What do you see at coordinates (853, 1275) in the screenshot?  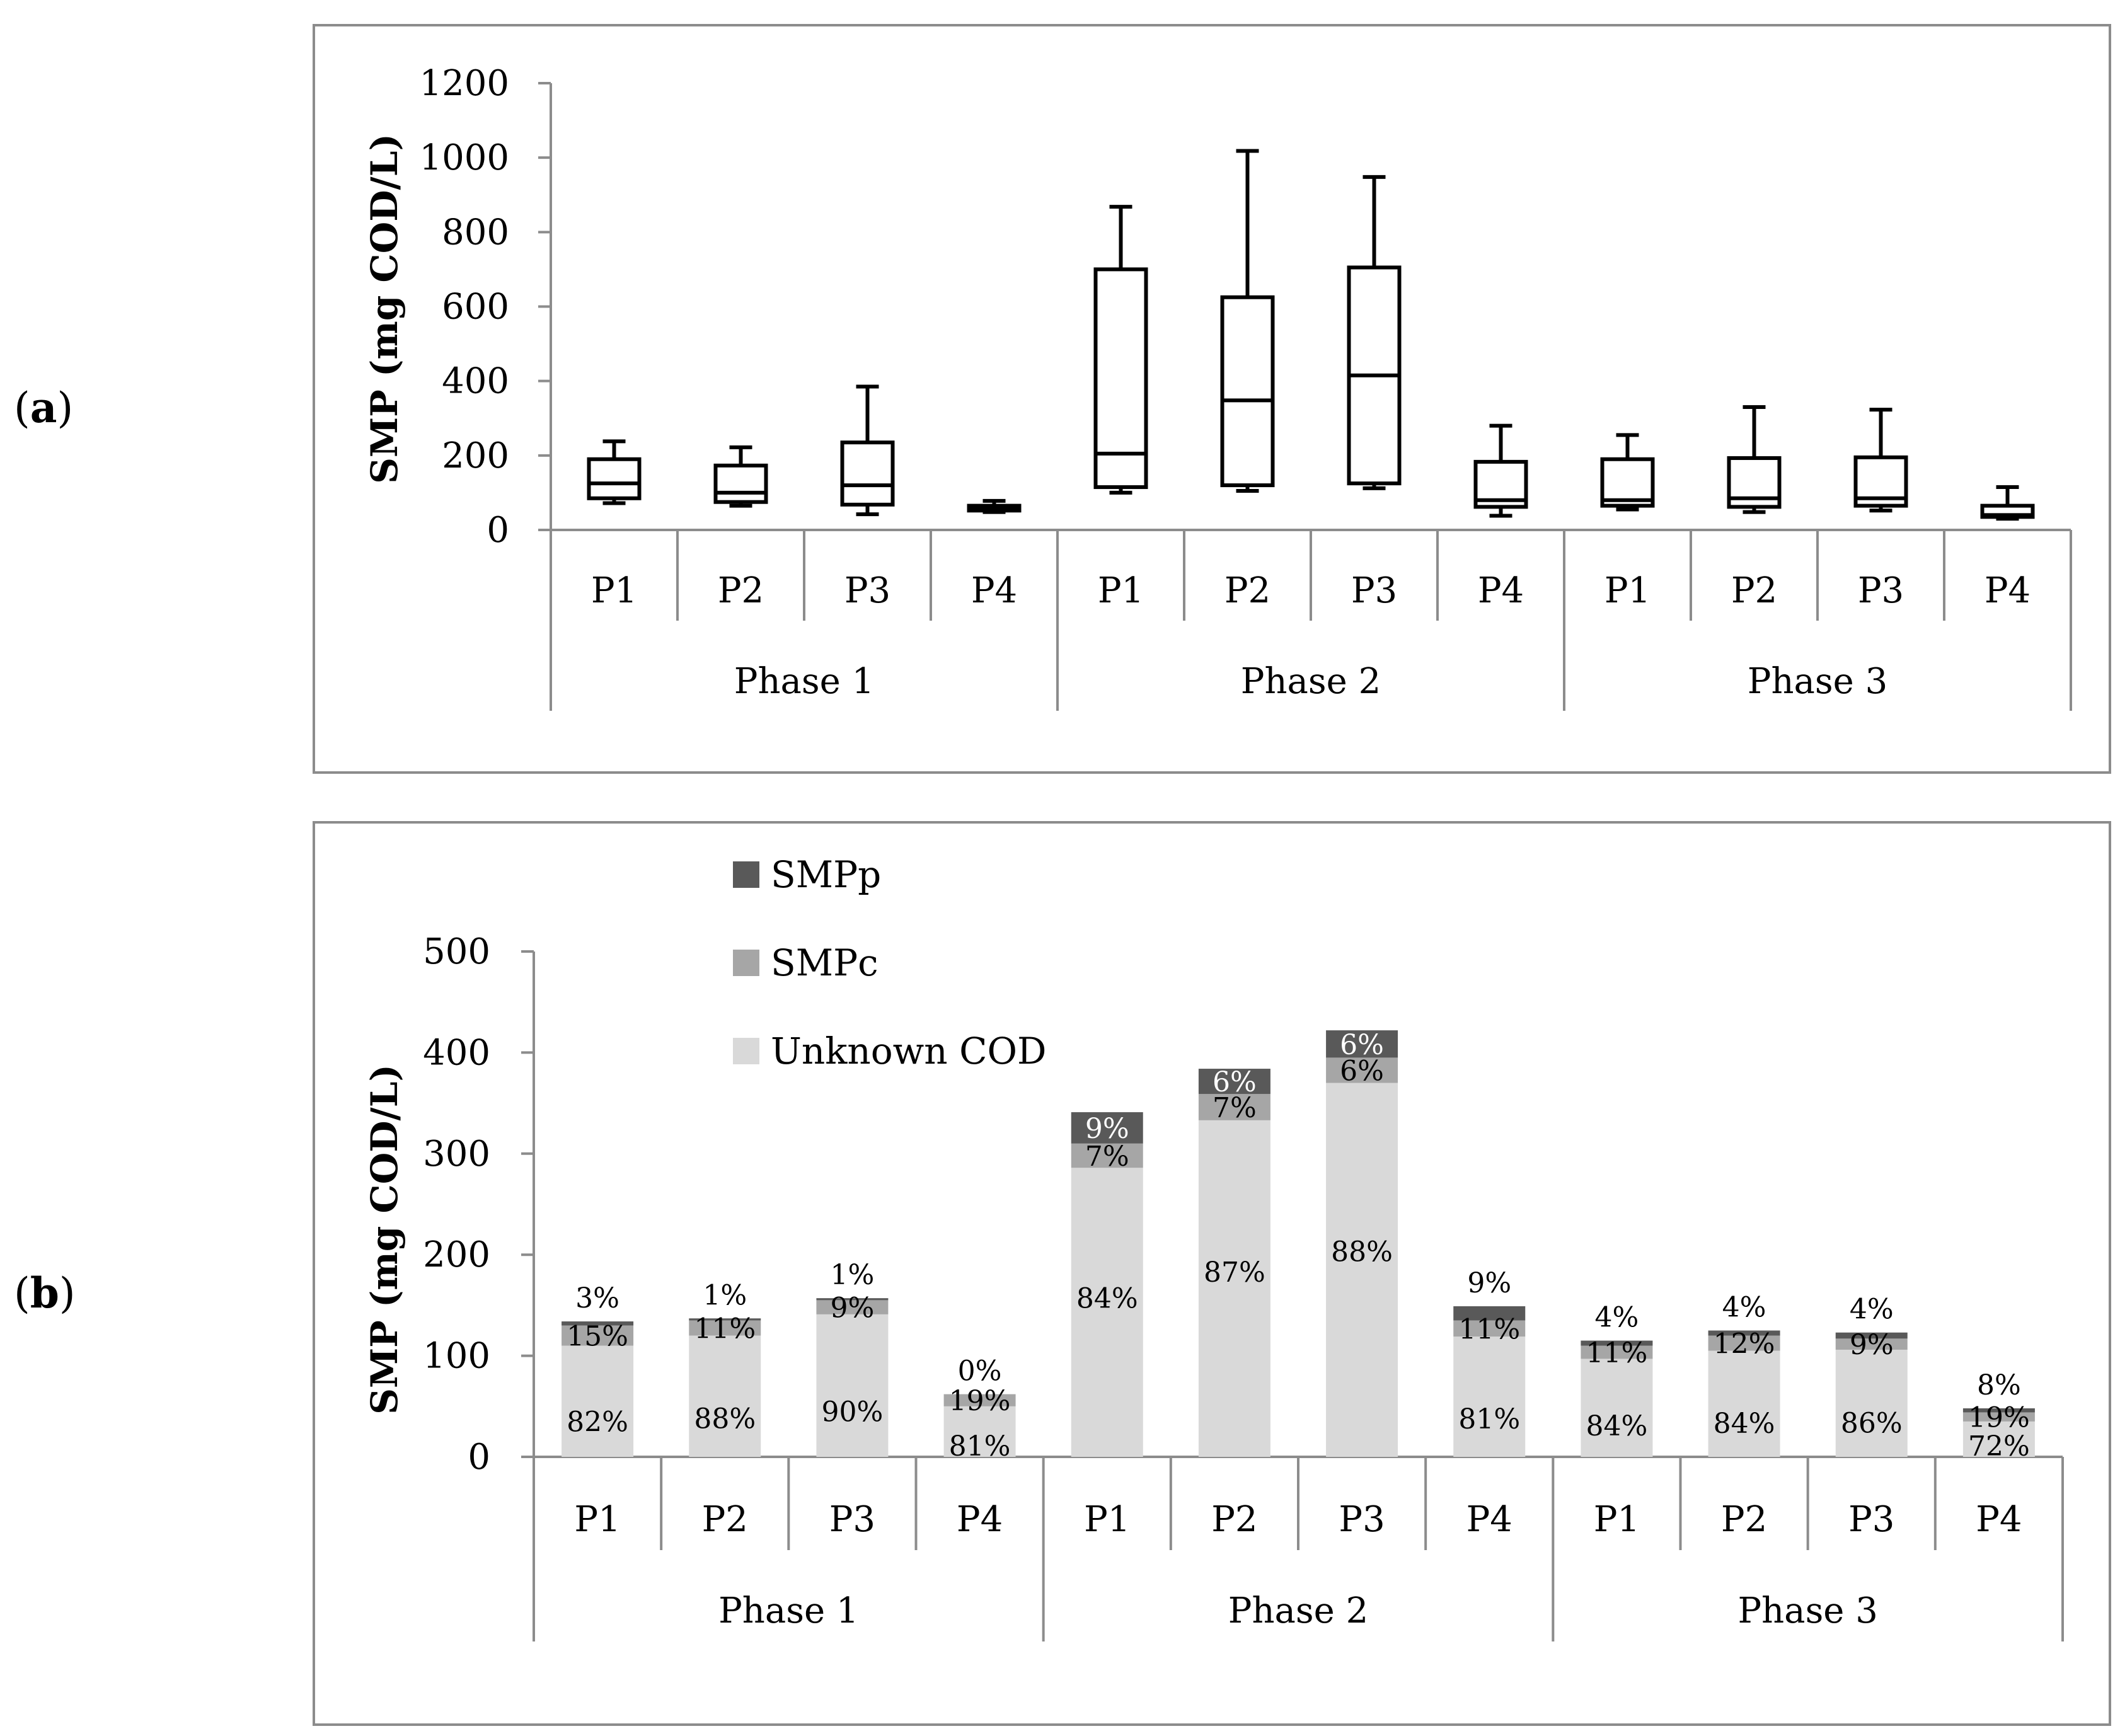 I see `bar-label-smpp: 1%` at bounding box center [853, 1275].